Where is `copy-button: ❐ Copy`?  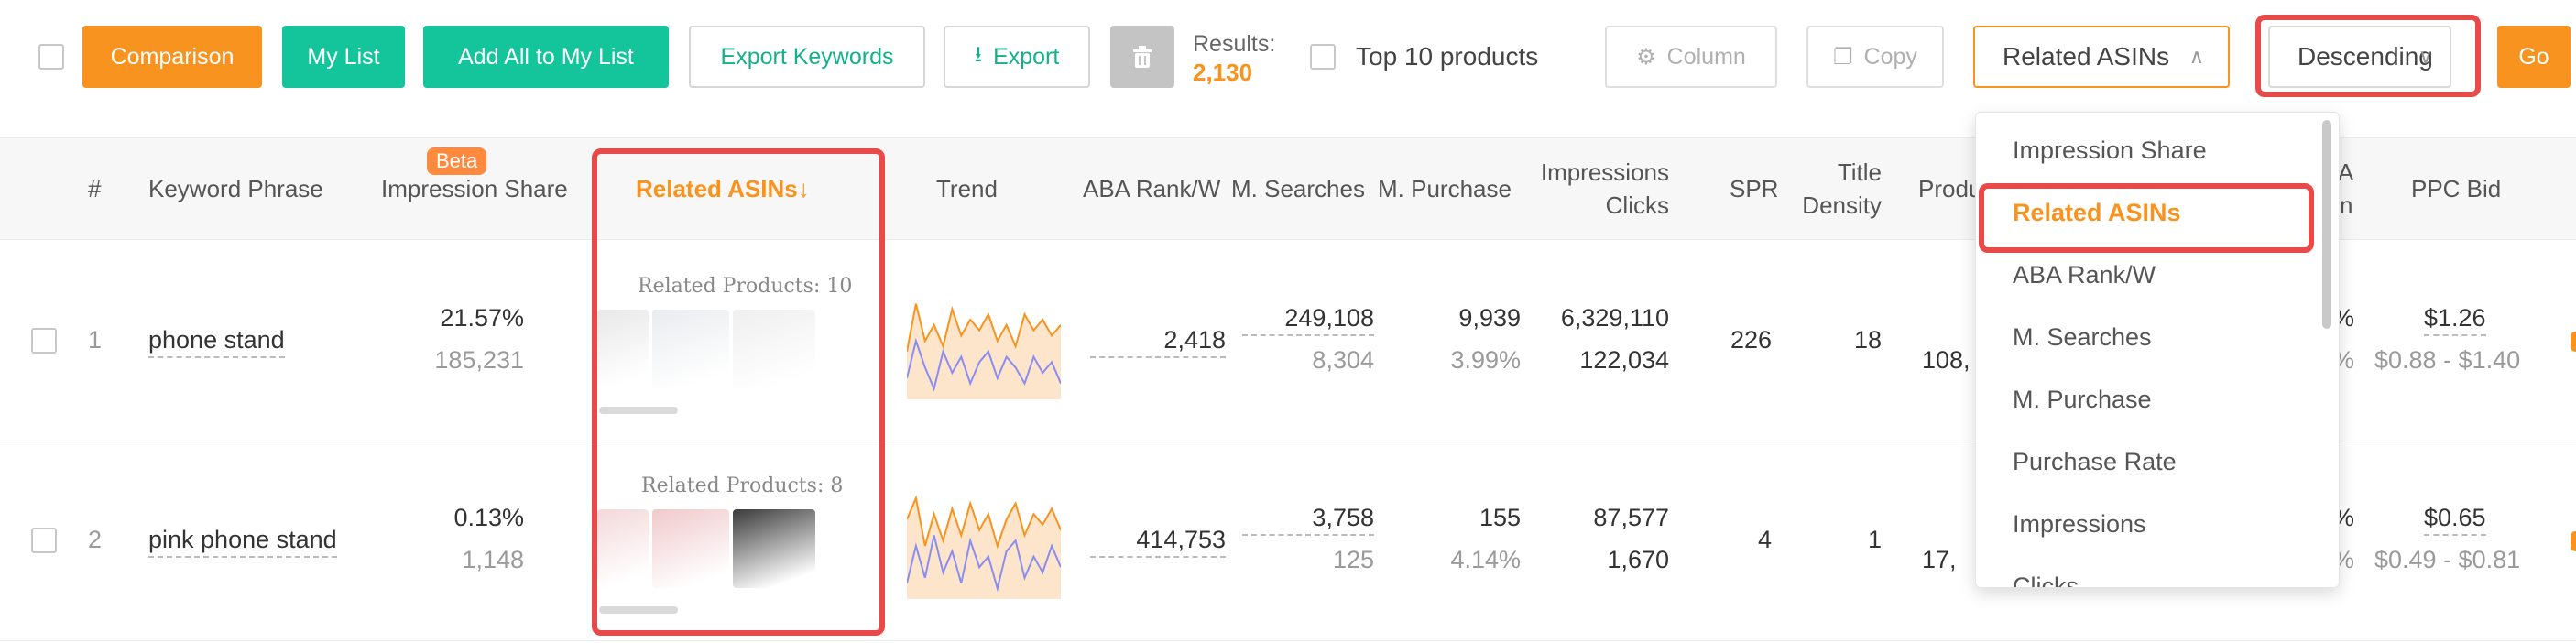 copy-button: ❐ Copy is located at coordinates (1875, 57).